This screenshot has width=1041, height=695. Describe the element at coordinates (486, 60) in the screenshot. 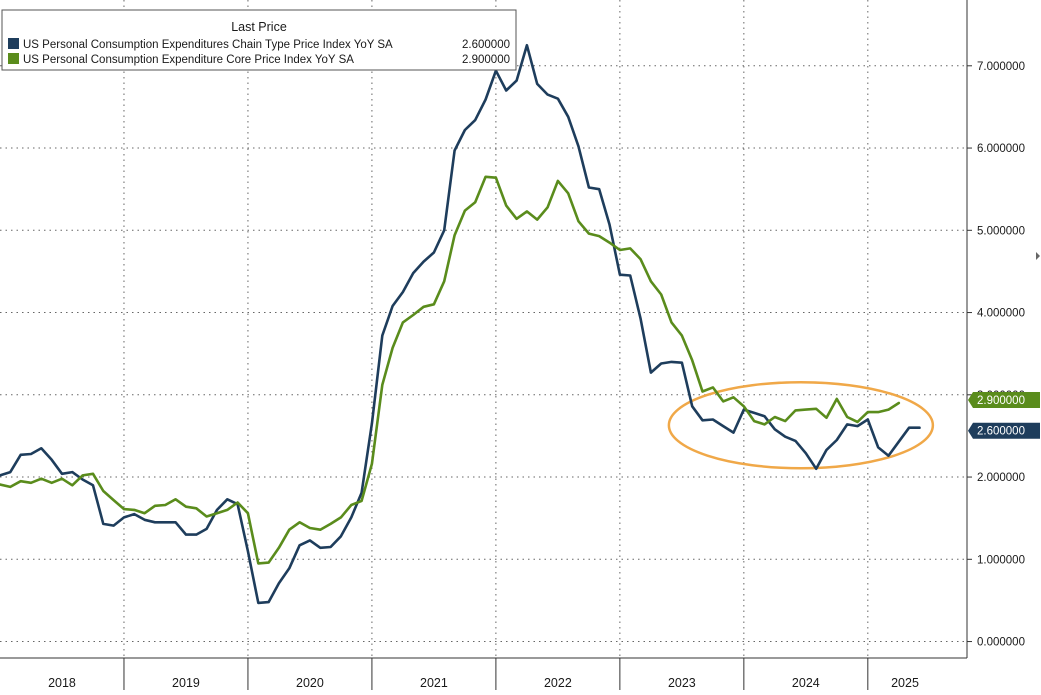

I see `legend-value-core: 2.900000` at that location.